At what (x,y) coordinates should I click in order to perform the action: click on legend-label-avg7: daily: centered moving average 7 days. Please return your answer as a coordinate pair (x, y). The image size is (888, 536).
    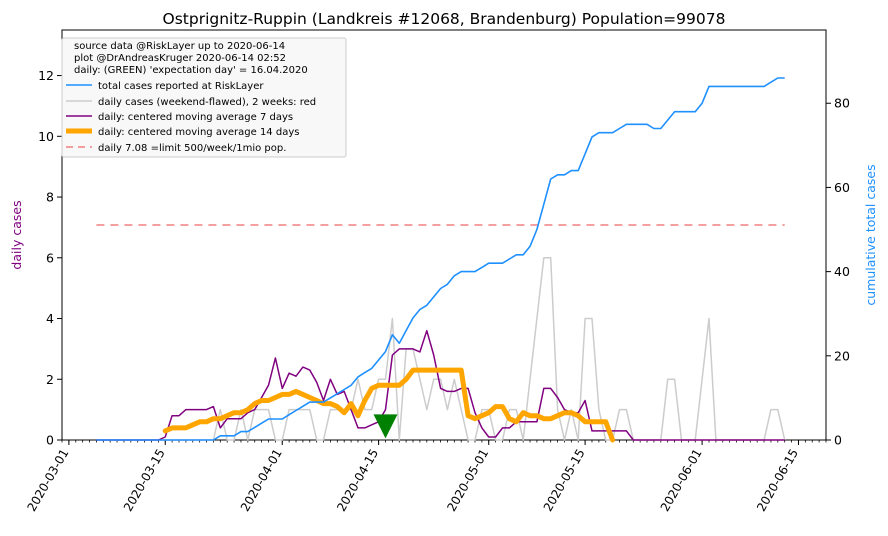
    Looking at the image, I should click on (195, 117).